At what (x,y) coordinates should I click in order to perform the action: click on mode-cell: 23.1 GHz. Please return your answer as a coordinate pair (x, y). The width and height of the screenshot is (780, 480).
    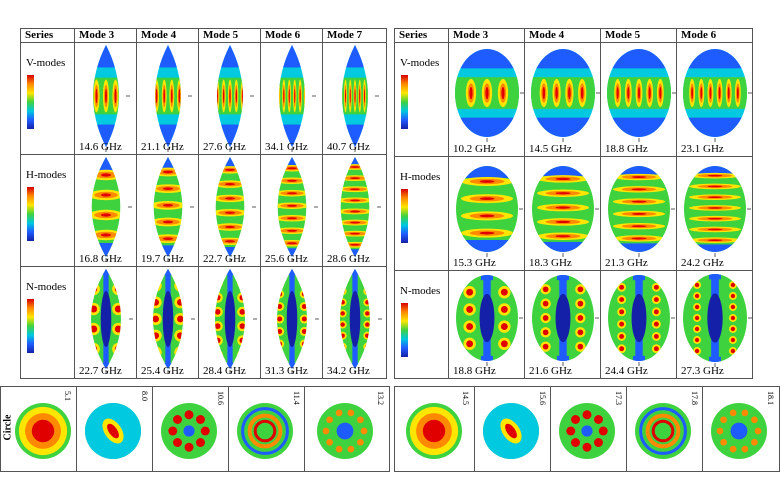
    Looking at the image, I should click on (714, 99).